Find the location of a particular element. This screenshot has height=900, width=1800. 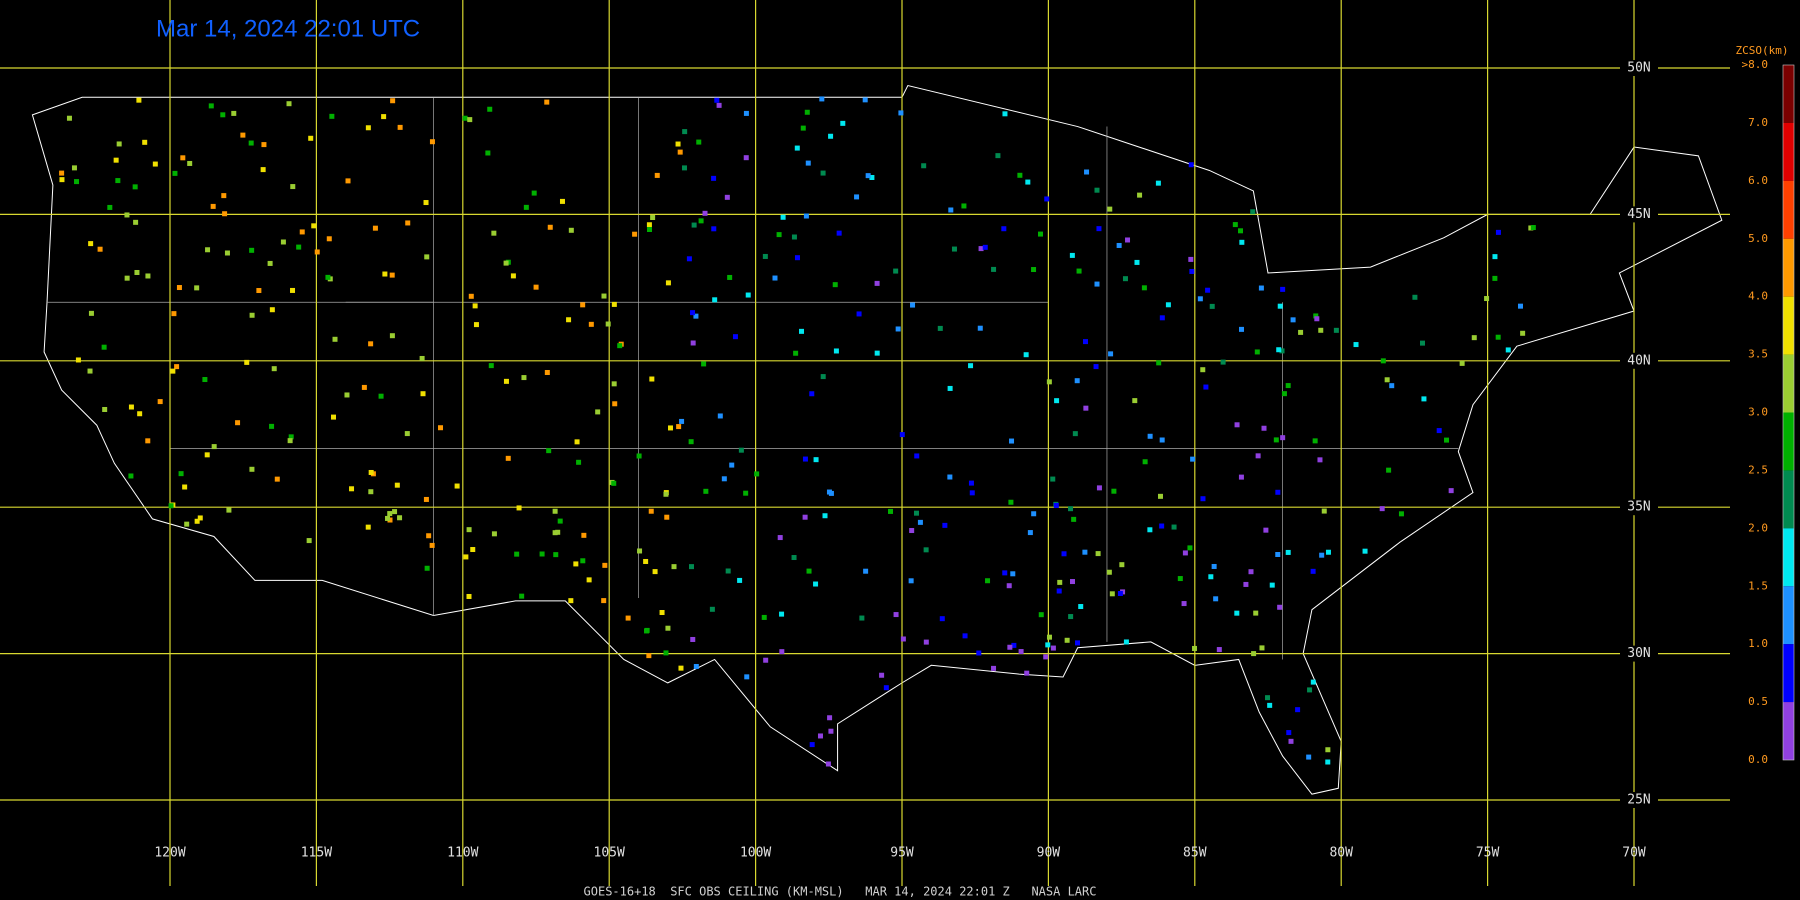

lon-label: 105W is located at coordinates (609, 853).